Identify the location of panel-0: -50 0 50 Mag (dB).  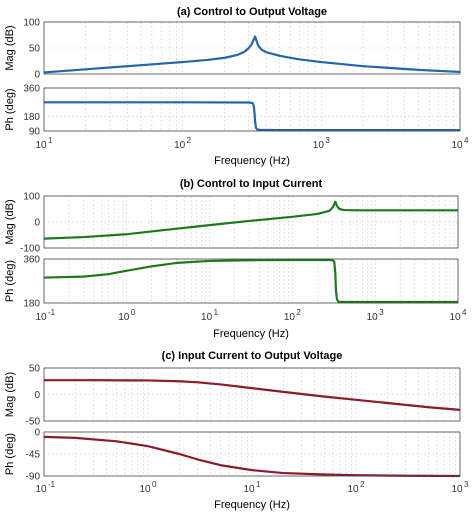
(232, 396).